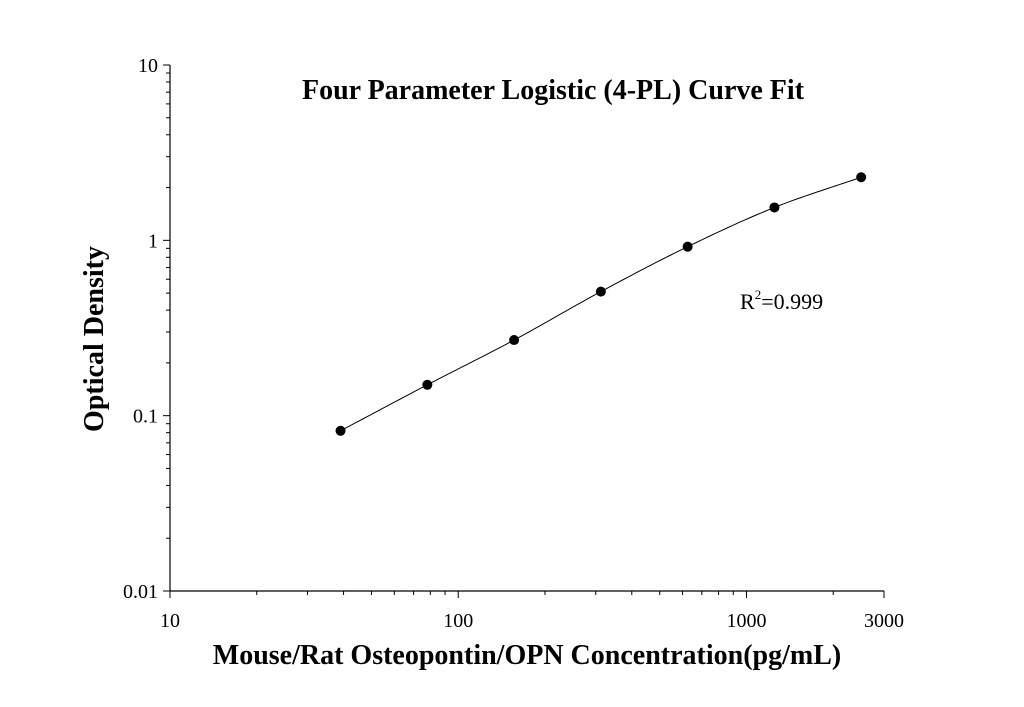 The height and width of the screenshot is (707, 1024). Describe the element at coordinates (746, 621) in the screenshot. I see `x-tick-label: 1000` at that location.